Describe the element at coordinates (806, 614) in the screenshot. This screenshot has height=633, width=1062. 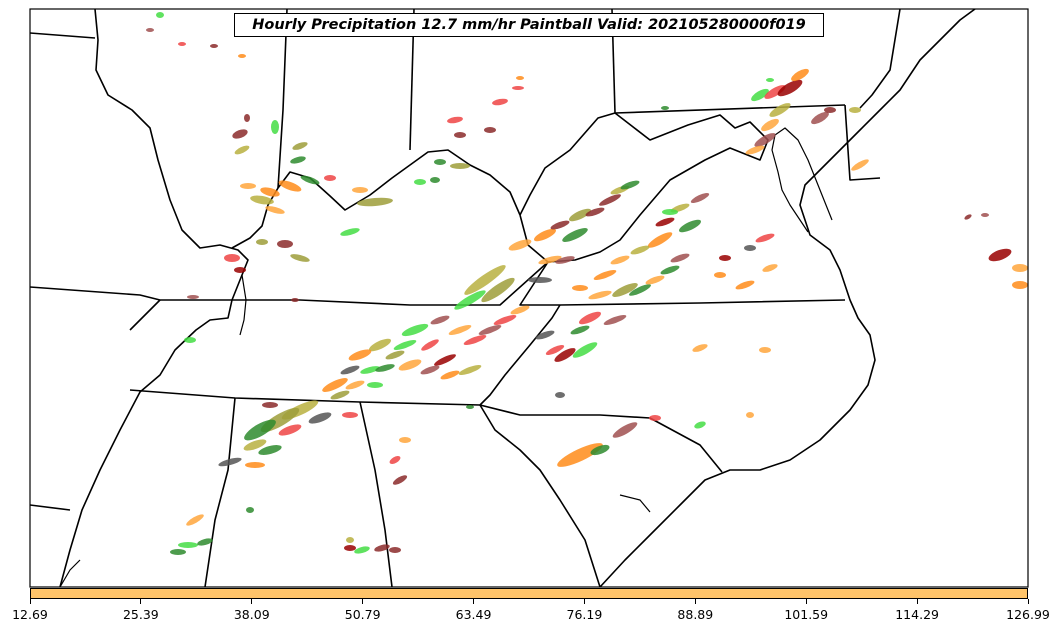
I see `colorbar-tick-label: 101.59` at that location.